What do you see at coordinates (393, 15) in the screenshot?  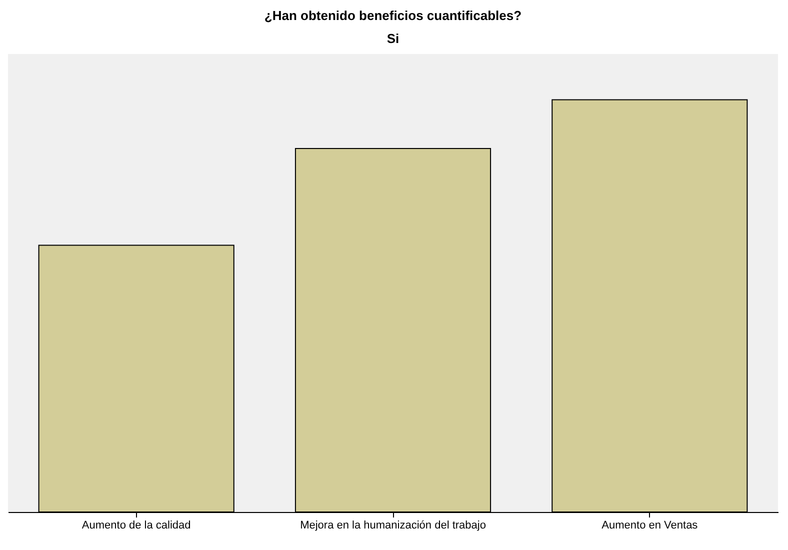 I see `chart-title: ¿Han obtenido beneficios cuantificables?` at bounding box center [393, 15].